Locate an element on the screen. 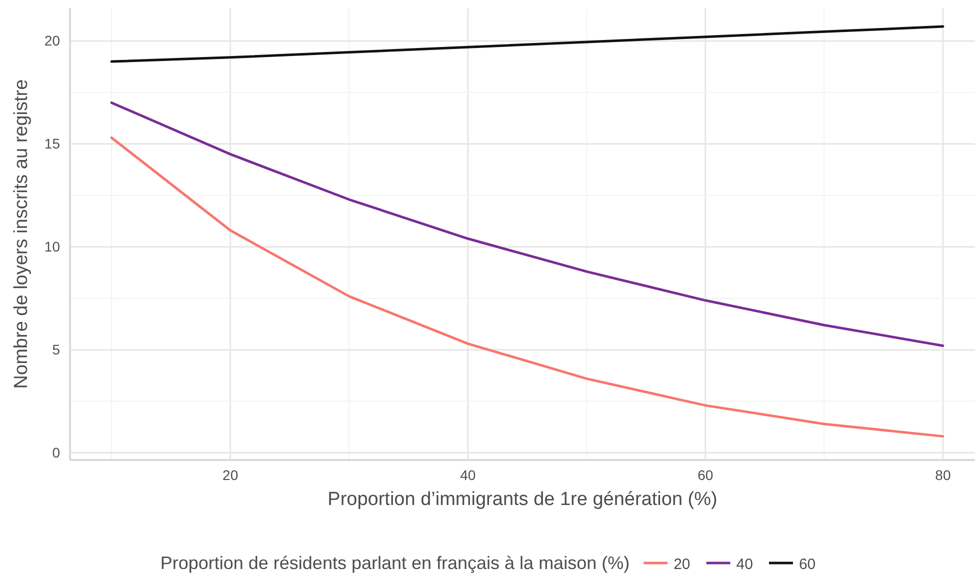 The height and width of the screenshot is (579, 976). x-tick-label: 20 is located at coordinates (230, 474).